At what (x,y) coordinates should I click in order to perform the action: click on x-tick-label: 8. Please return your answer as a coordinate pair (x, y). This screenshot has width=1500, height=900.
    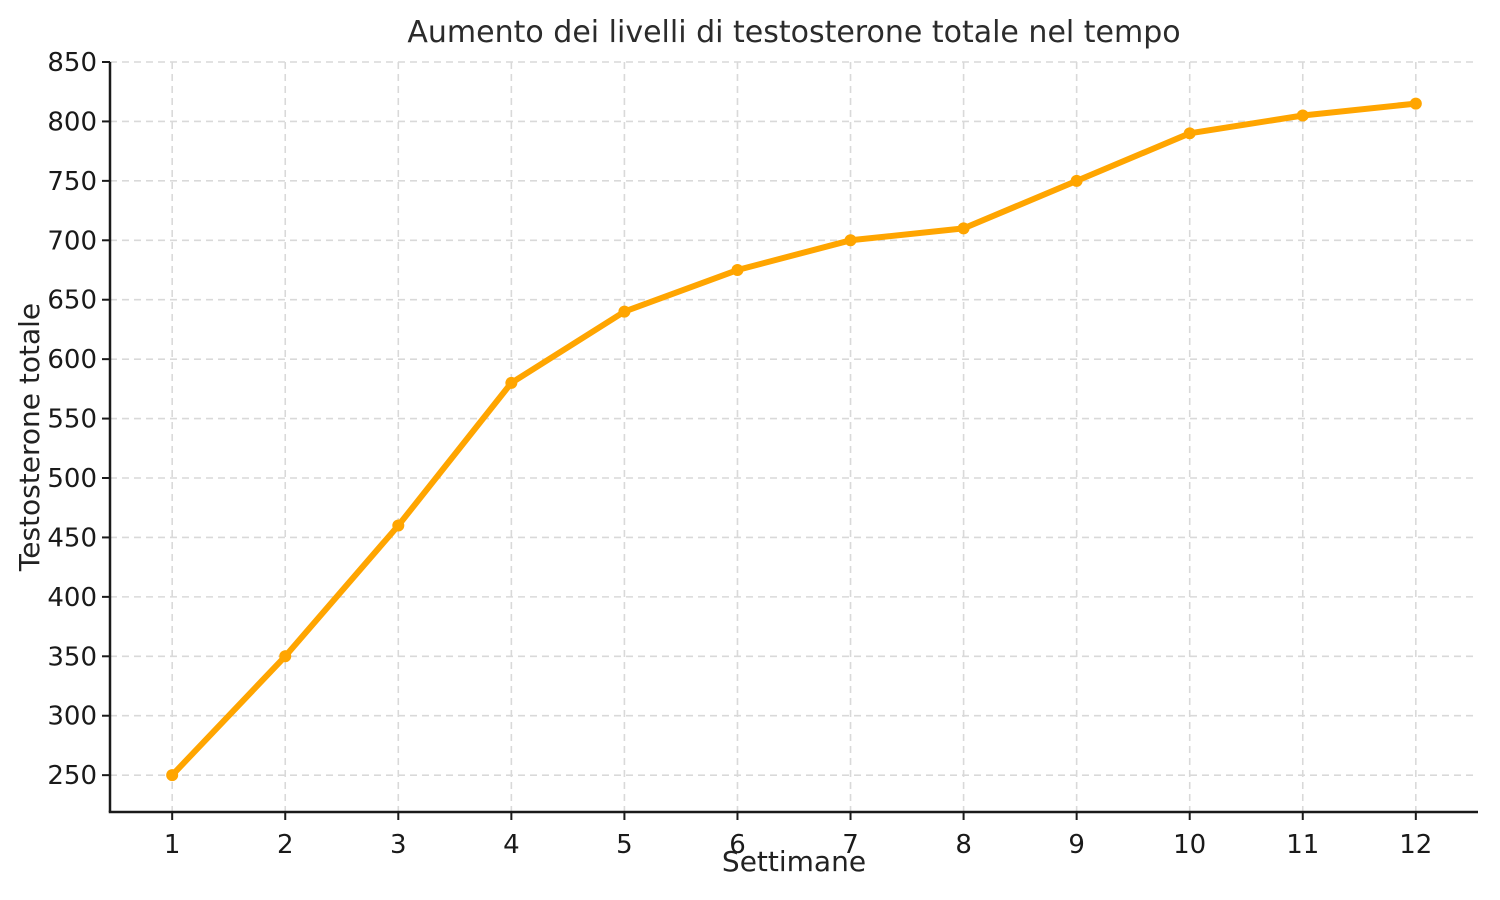
    Looking at the image, I should click on (963, 845).